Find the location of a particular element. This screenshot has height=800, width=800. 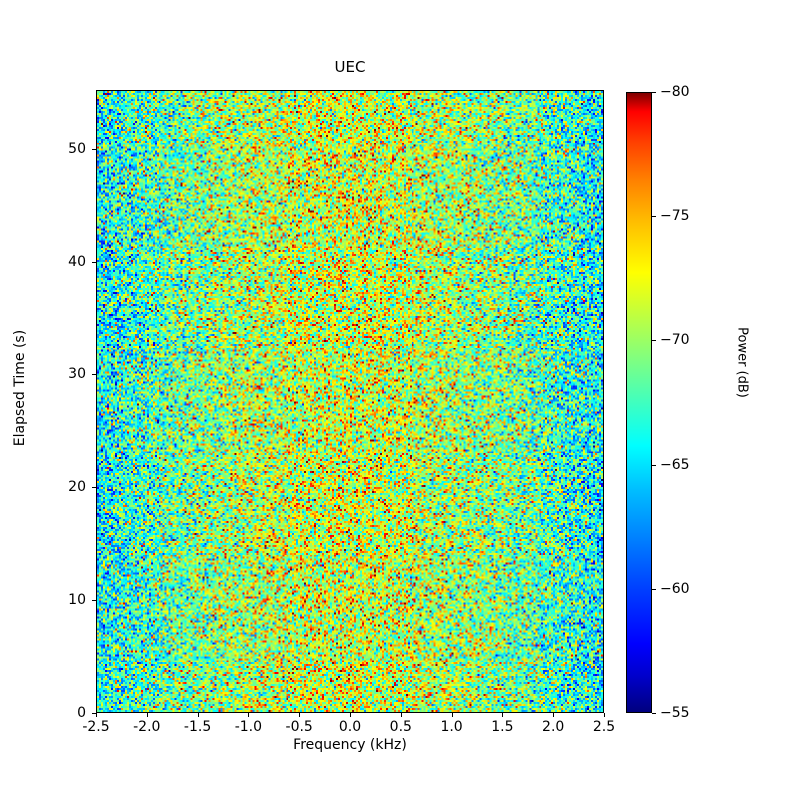

y-tick-label: 30 is located at coordinates (77, 374).